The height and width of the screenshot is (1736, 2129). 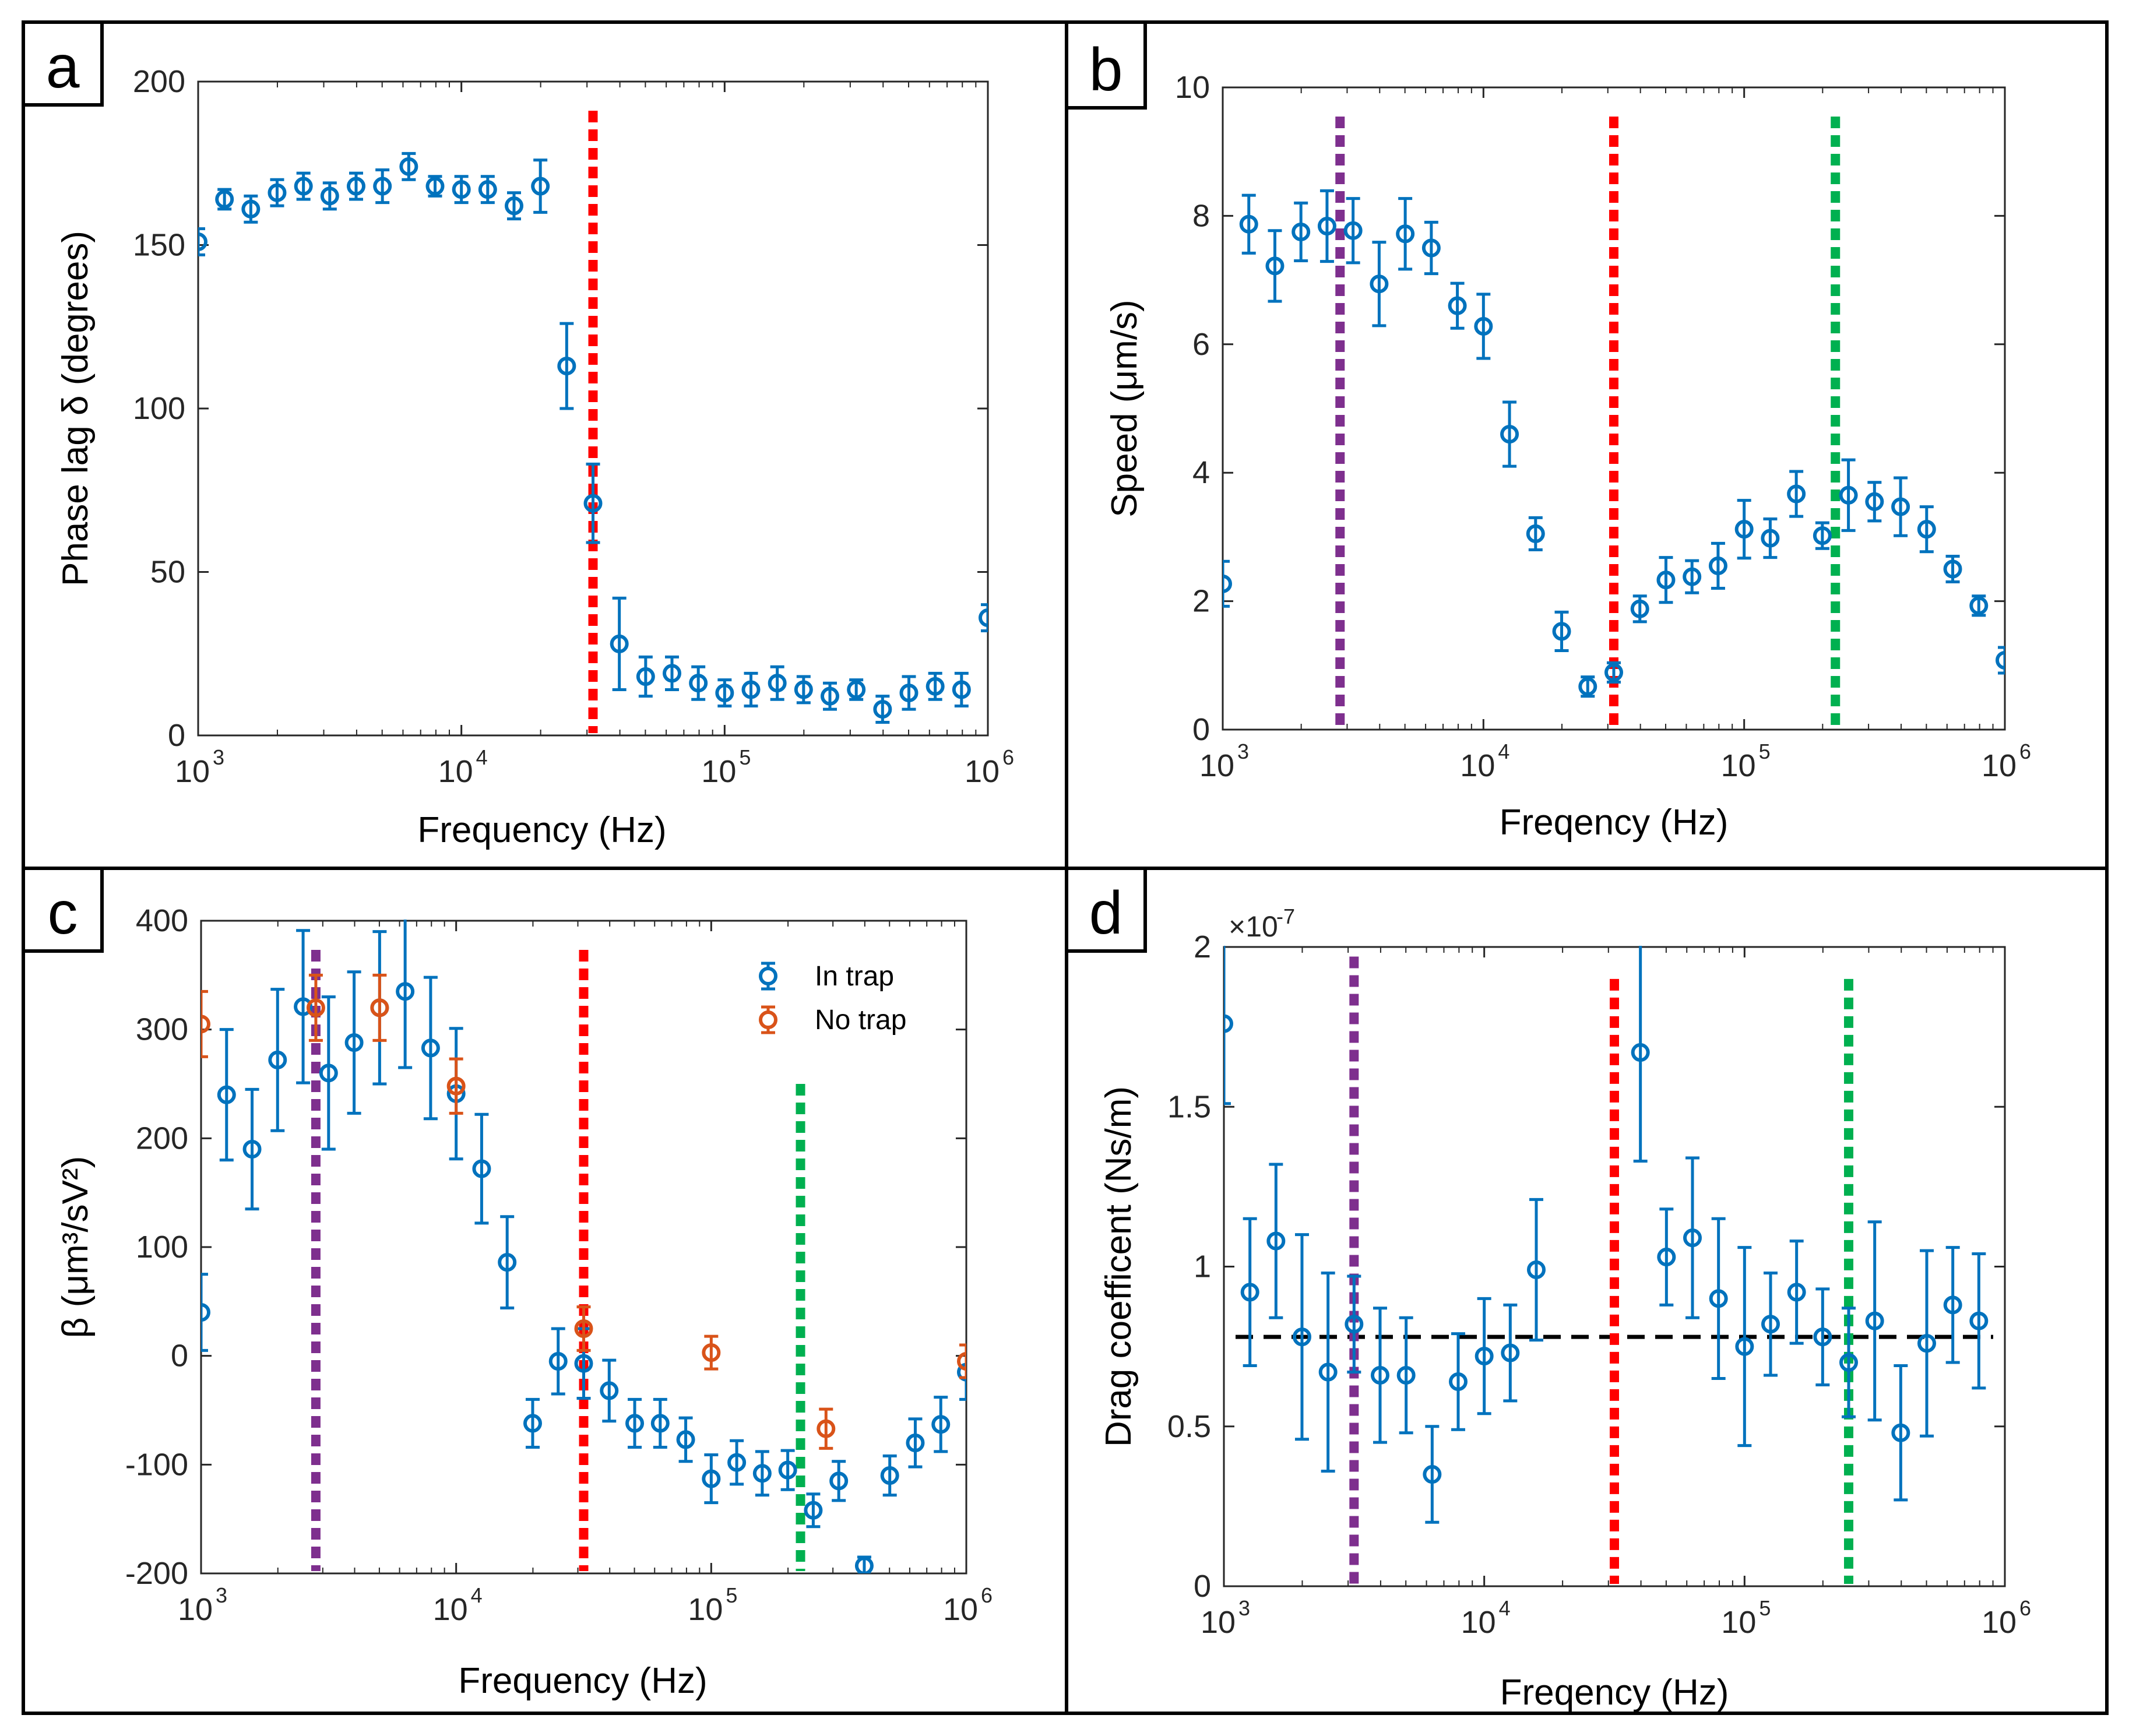 What do you see at coordinates (860, 1020) in the screenshot?
I see `legend-entry-label: No trap` at bounding box center [860, 1020].